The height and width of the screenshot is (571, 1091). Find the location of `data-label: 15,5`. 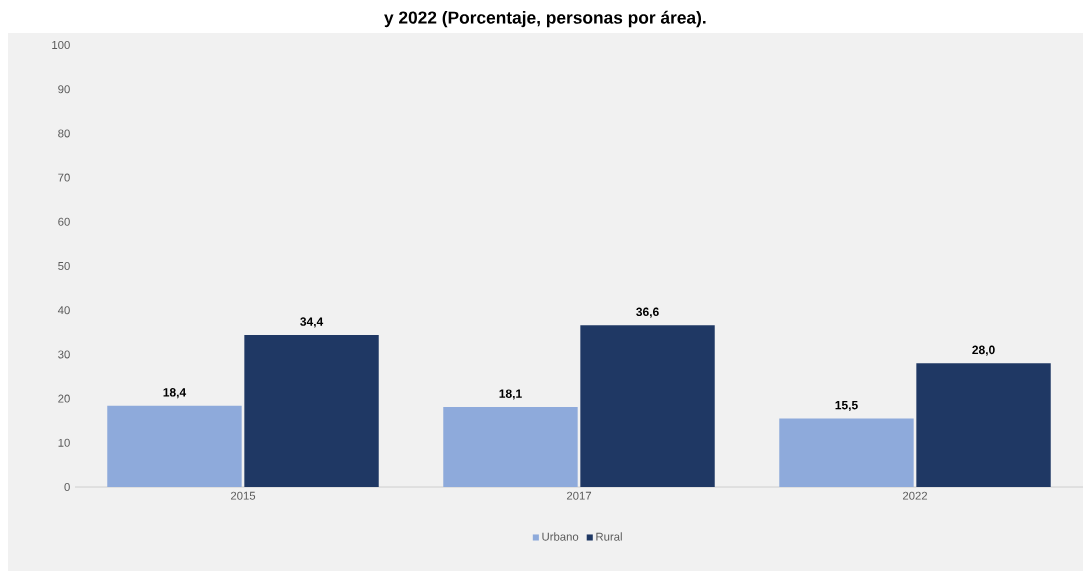

data-label: 15,5 is located at coordinates (846, 406).